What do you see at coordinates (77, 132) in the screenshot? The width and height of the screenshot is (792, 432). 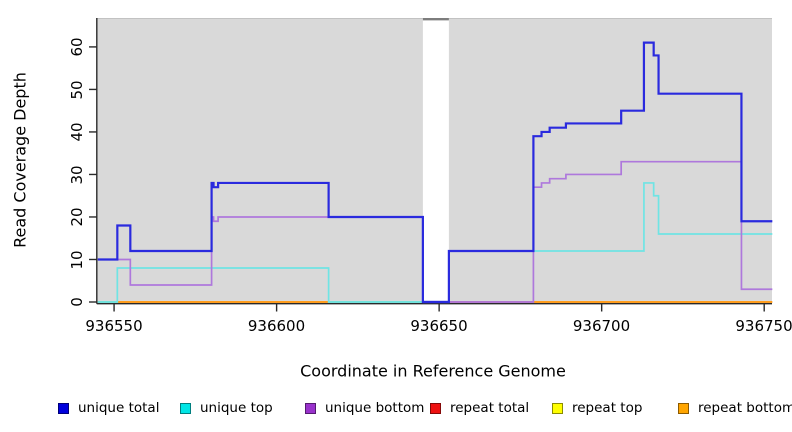 I see `y-tick-label: 40` at bounding box center [77, 132].